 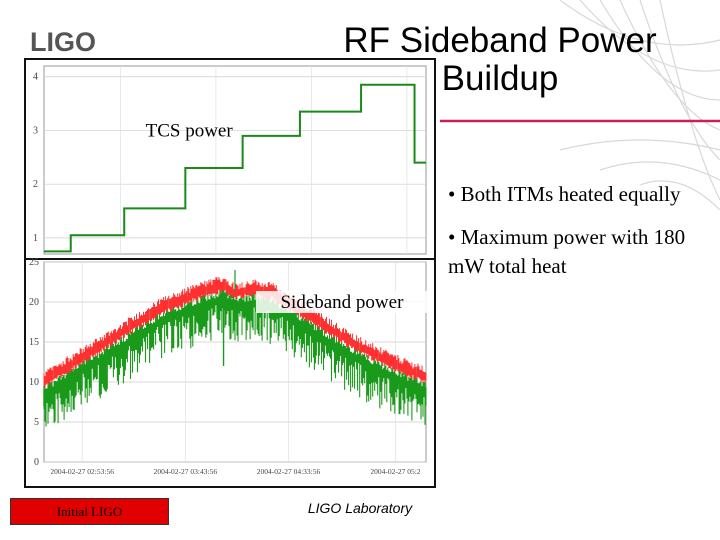 What do you see at coordinates (34, 342) in the screenshot?
I see `sideband-y-tick-label: 15` at bounding box center [34, 342].